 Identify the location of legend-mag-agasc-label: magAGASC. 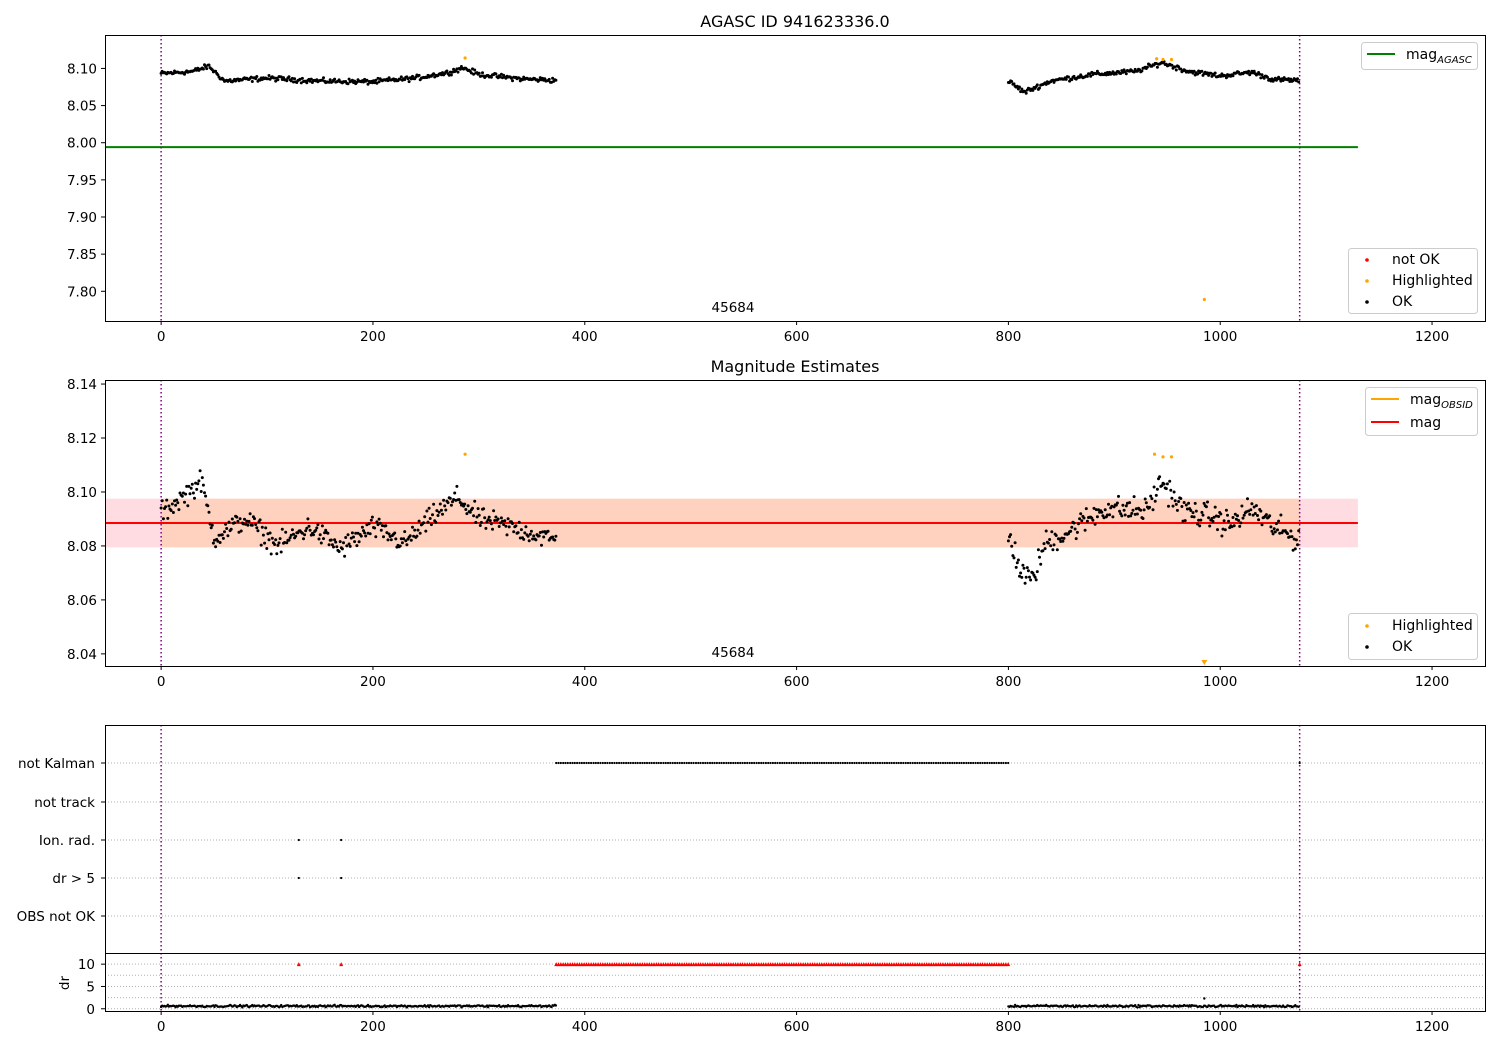
(1439, 56).